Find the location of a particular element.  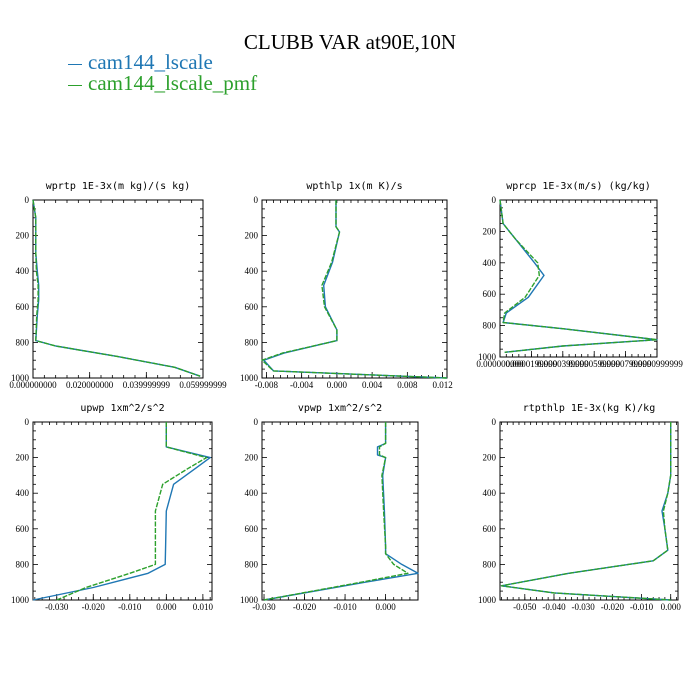

legend-label: cam144_lscale is located at coordinates (150, 62).